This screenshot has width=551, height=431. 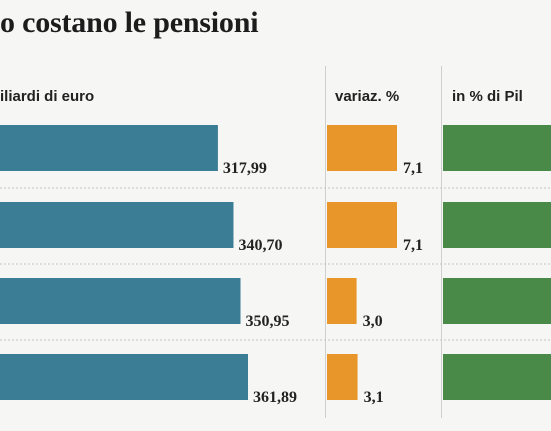 What do you see at coordinates (275, 397) in the screenshot?
I see `value-label-billions: 361,89` at bounding box center [275, 397].